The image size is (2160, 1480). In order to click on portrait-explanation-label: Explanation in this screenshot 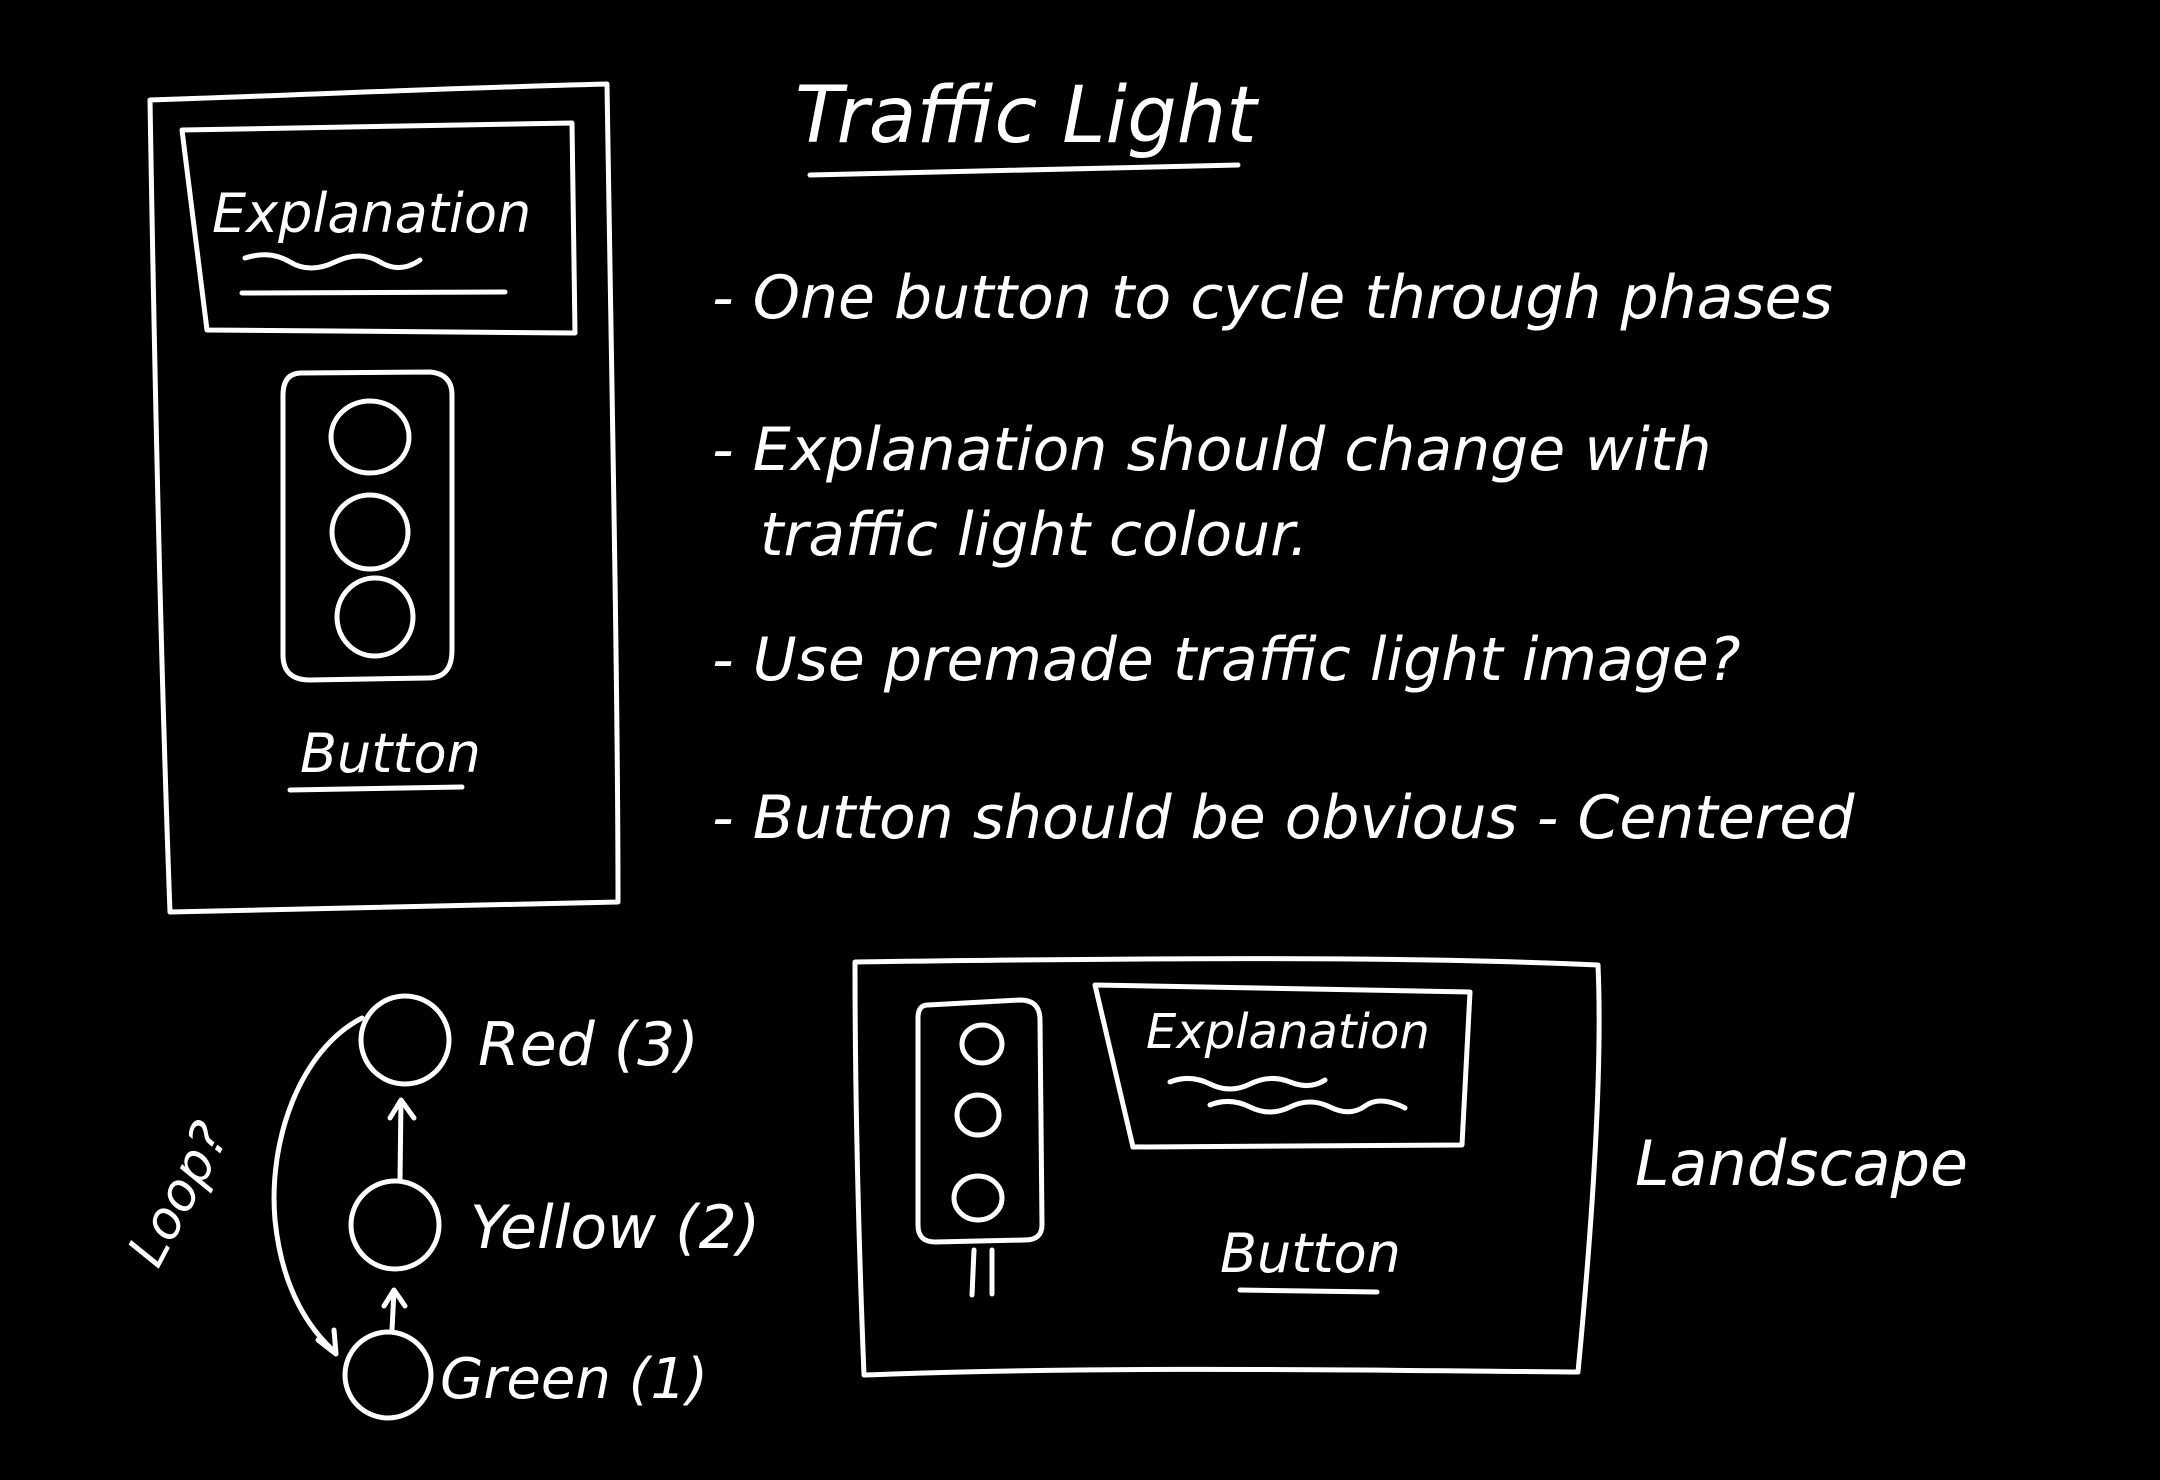, I will do `click(371, 213)`.